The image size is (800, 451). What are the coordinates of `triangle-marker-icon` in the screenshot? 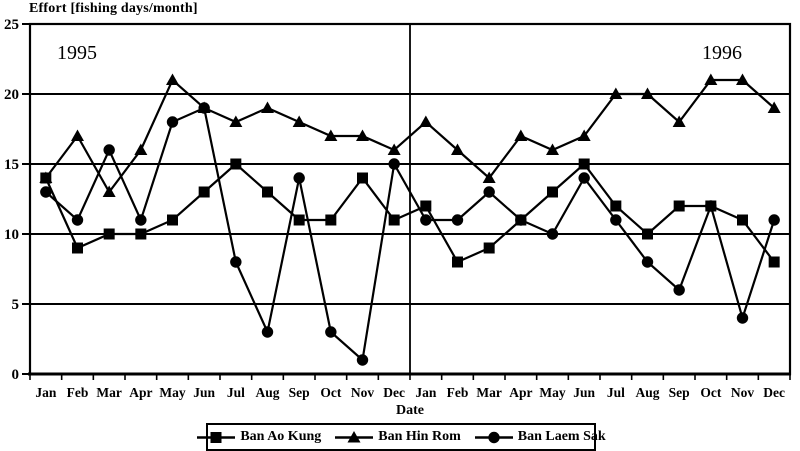 It's located at (354, 436).